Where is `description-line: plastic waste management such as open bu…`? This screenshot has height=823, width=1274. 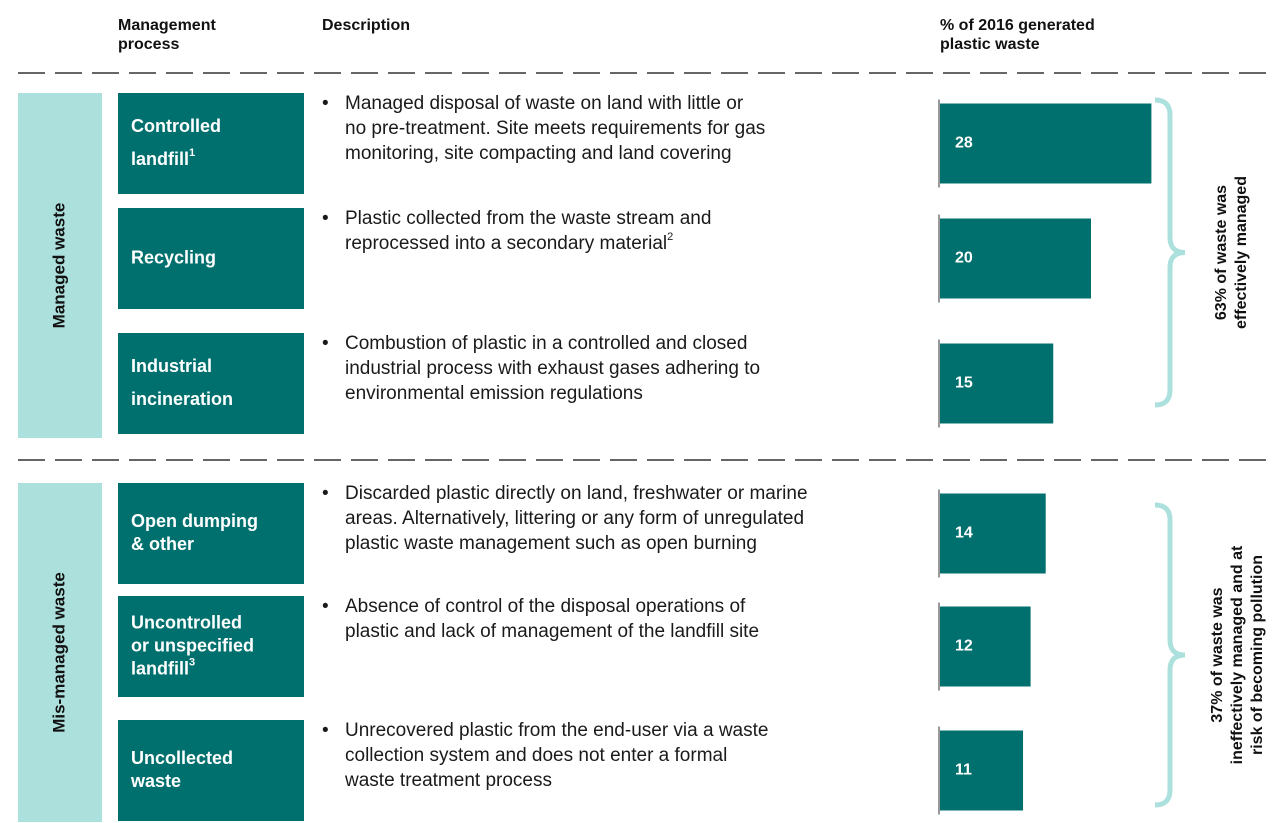 description-line: plastic waste management such as open bu… is located at coordinates (551, 543).